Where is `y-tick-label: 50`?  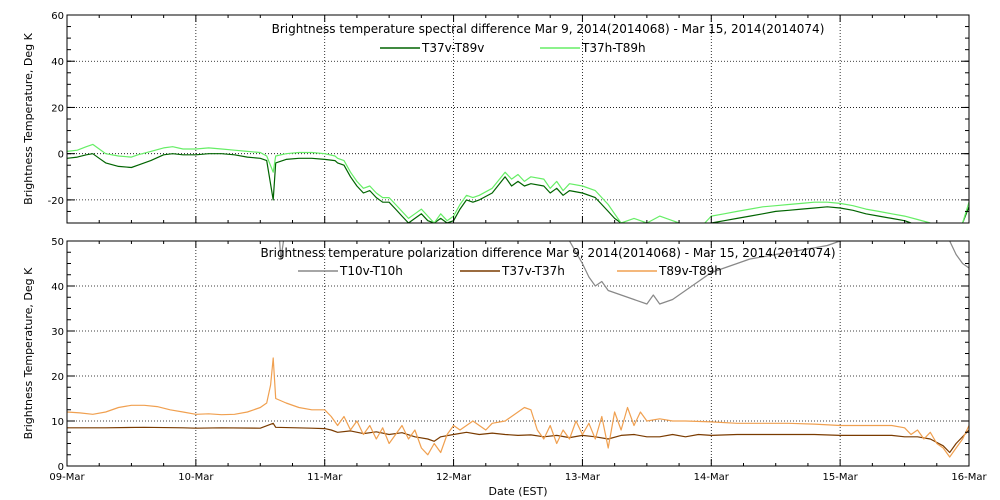 y-tick-label: 50 is located at coordinates (57, 242).